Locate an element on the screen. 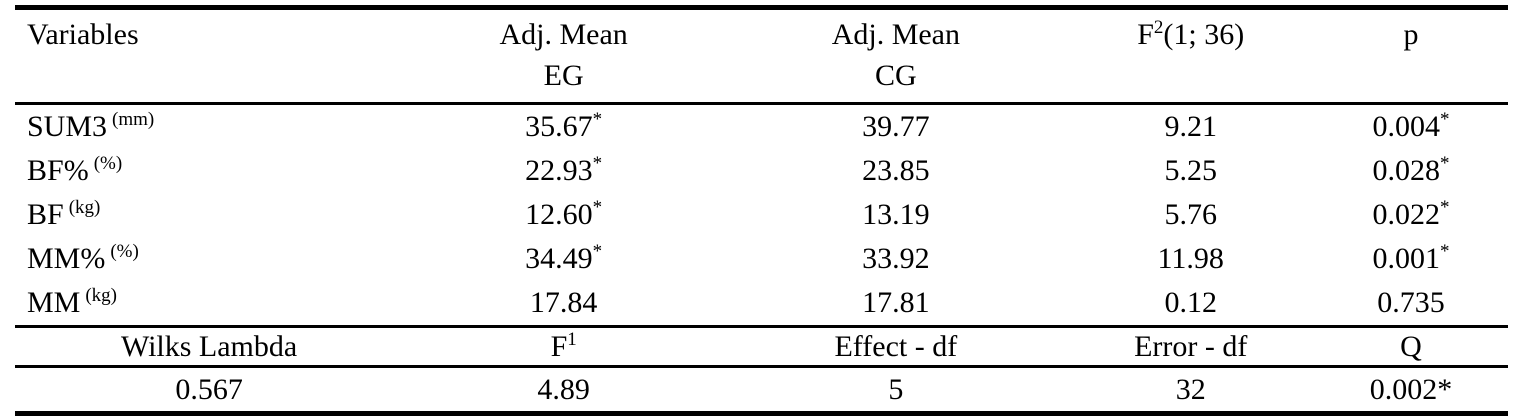 This screenshot has height=419, width=1515. f1-base: F is located at coordinates (559, 346).